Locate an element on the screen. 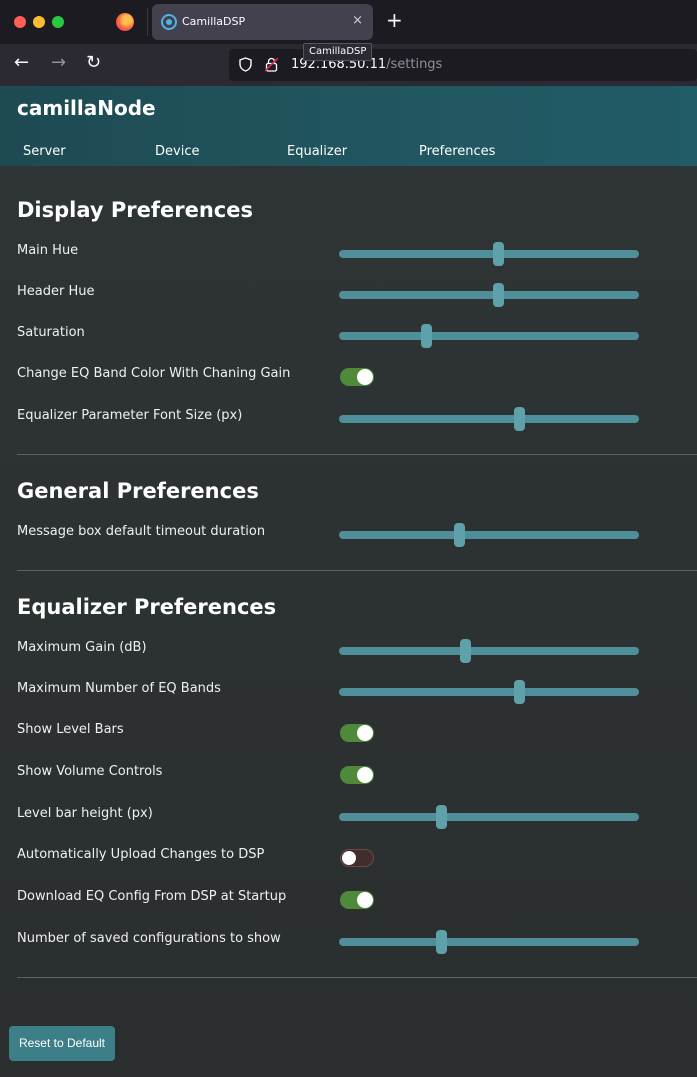  show-level-bars-label: Show Level Bars is located at coordinates (70, 729).